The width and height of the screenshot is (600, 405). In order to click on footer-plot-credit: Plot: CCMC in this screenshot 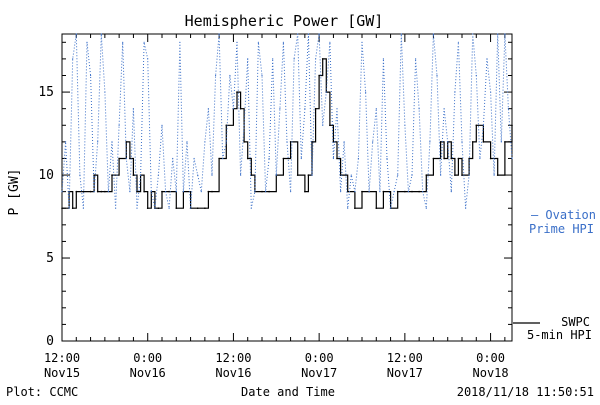, I will do `click(42, 392)`.